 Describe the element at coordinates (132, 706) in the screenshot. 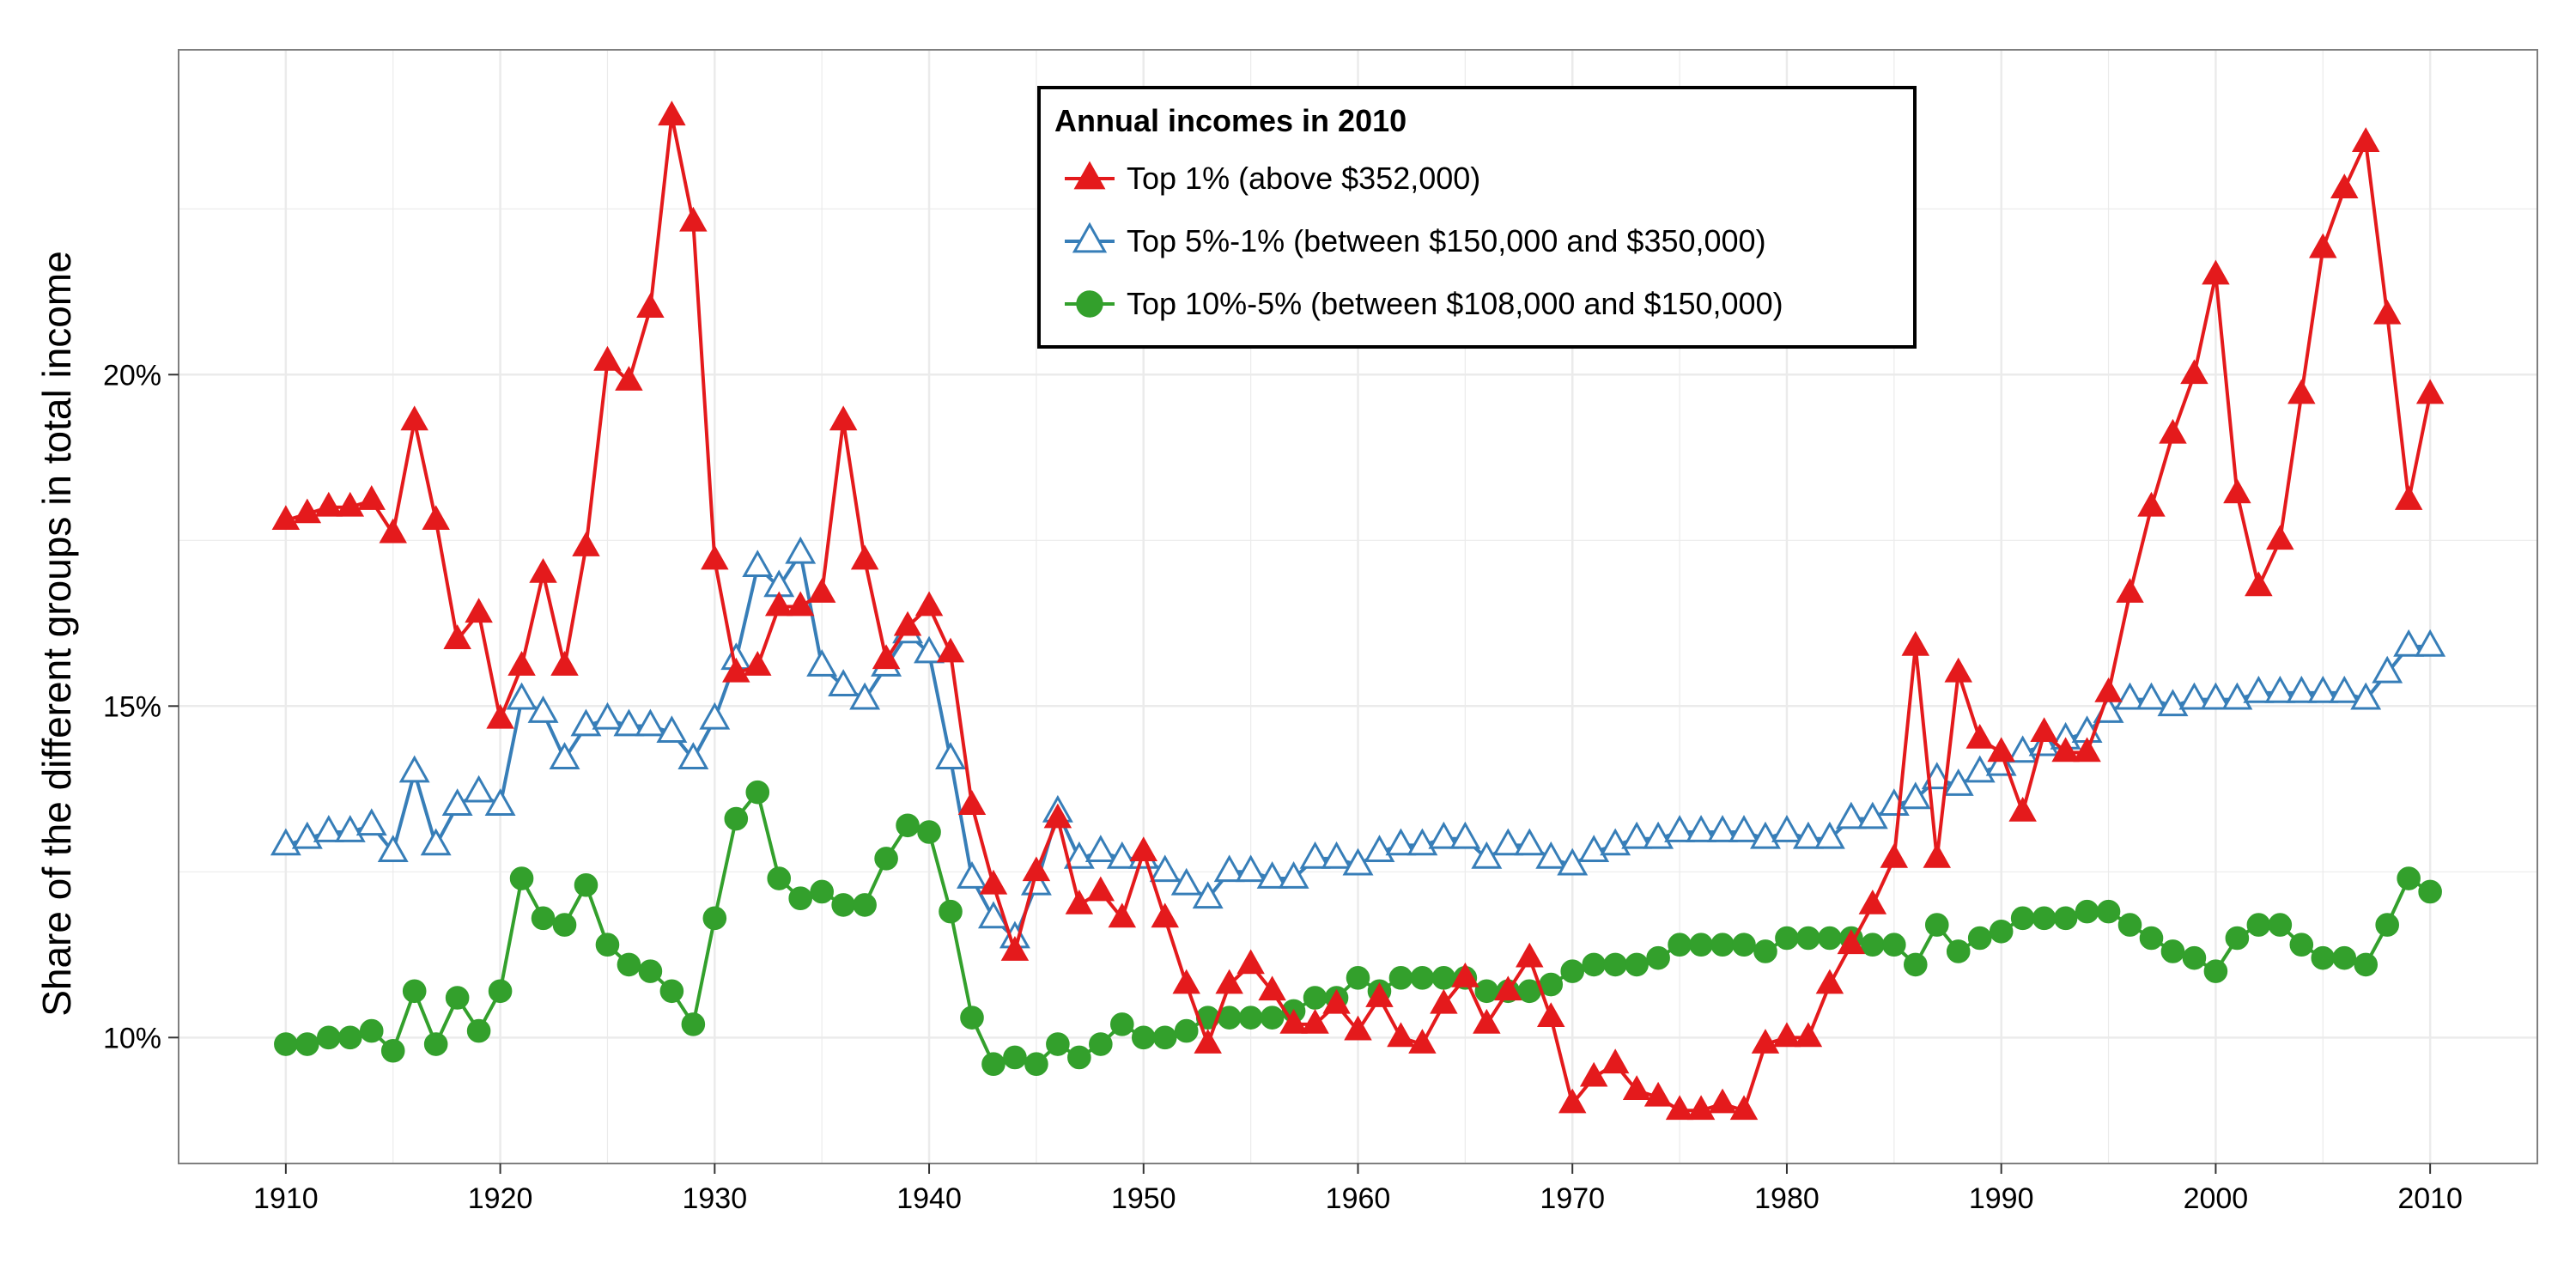

I see `y-tick-label: 15%` at that location.